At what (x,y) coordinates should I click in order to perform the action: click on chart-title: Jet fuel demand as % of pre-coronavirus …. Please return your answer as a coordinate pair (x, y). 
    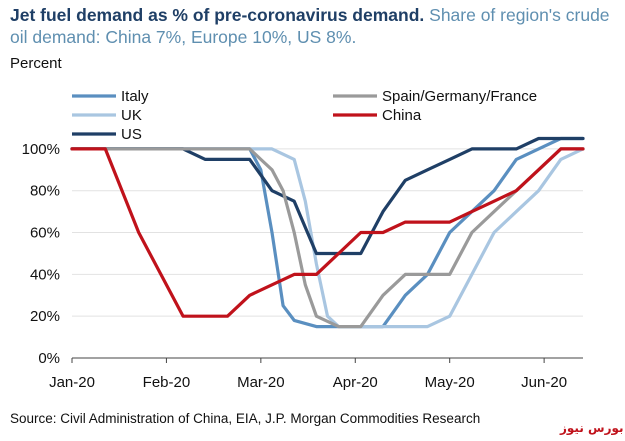
    Looking at the image, I should click on (315, 26).